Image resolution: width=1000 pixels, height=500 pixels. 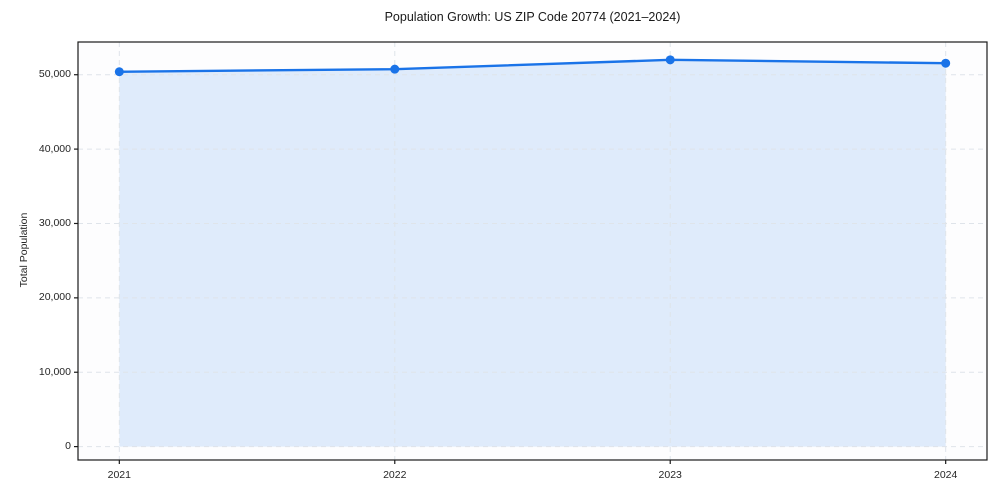 What do you see at coordinates (119, 475) in the screenshot?
I see `x-tick-label: 2021` at bounding box center [119, 475].